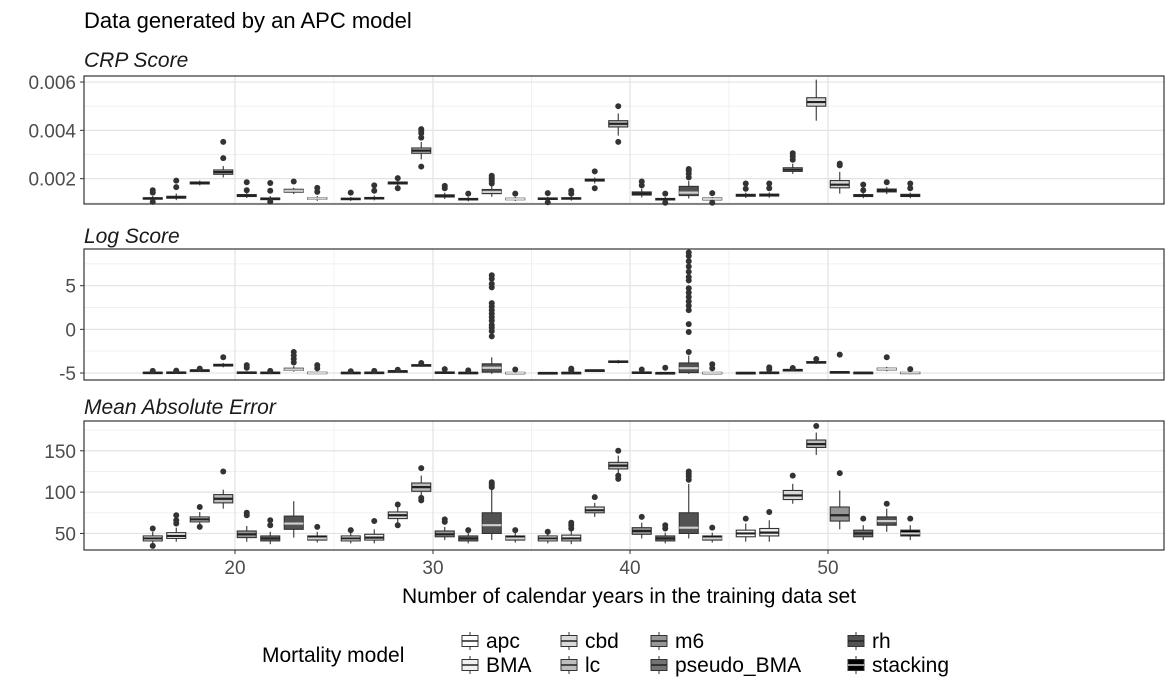 This screenshot has height=682, width=1174. What do you see at coordinates (881, 641) in the screenshot?
I see `legend-label: rh` at bounding box center [881, 641].